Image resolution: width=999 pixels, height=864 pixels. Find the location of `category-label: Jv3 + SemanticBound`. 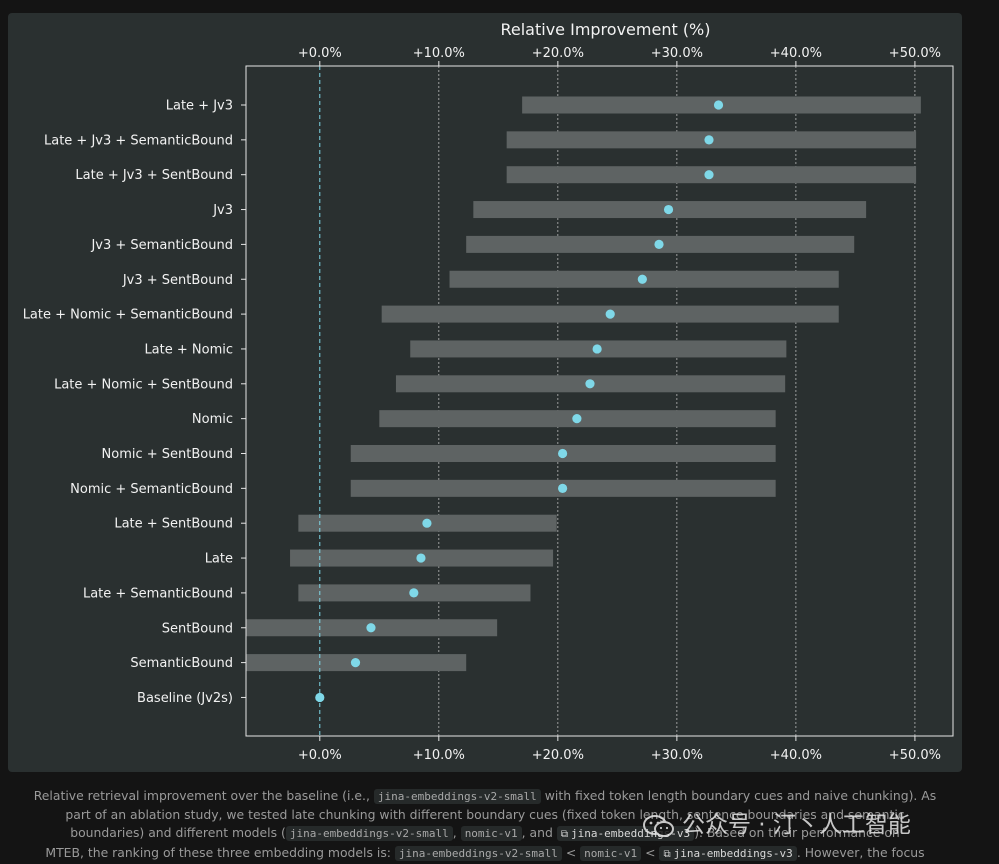

category-label: Jv3 + SemanticBound is located at coordinates (161, 245).